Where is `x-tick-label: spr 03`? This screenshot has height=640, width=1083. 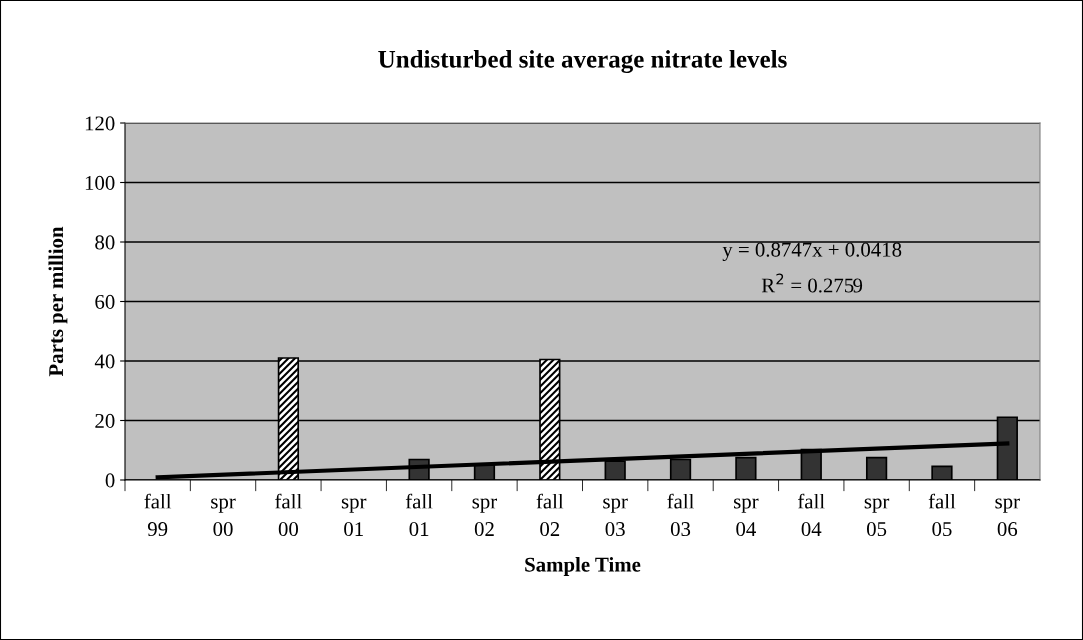
x-tick-label: spr 03 is located at coordinates (615, 517).